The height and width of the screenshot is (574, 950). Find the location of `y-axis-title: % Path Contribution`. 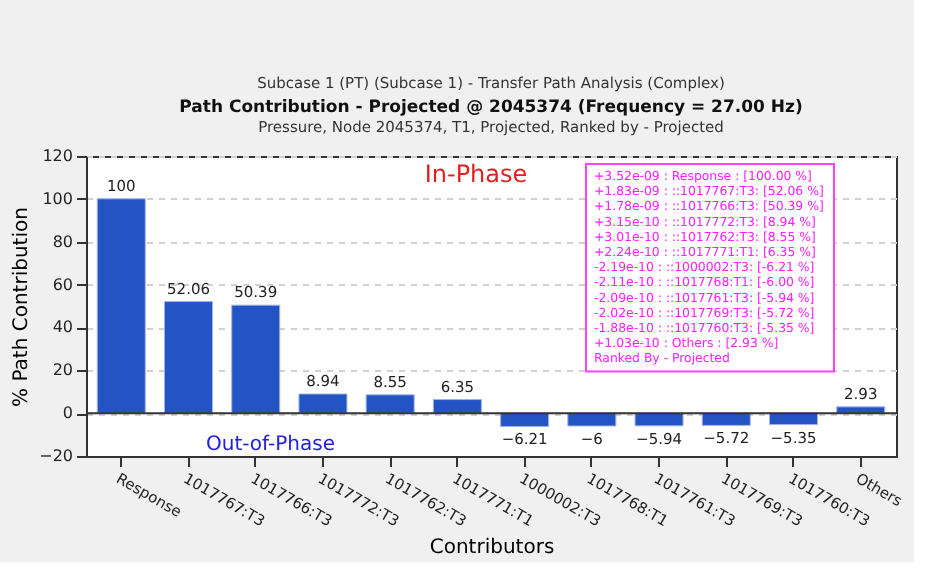

y-axis-title: % Path Contribution is located at coordinates (22, 307).